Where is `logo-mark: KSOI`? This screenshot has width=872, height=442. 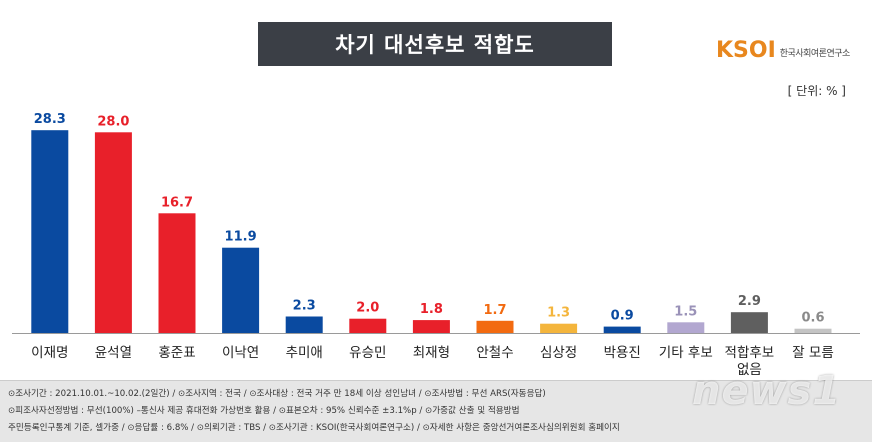 logo-mark: KSOI is located at coordinates (746, 51).